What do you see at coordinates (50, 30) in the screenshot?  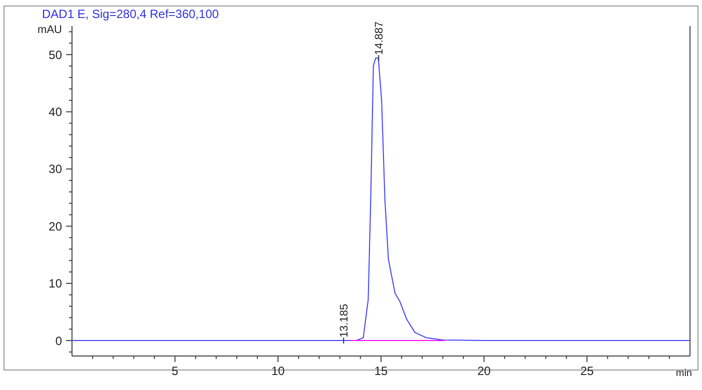 I see `y-axis-title: mAU` at bounding box center [50, 30].